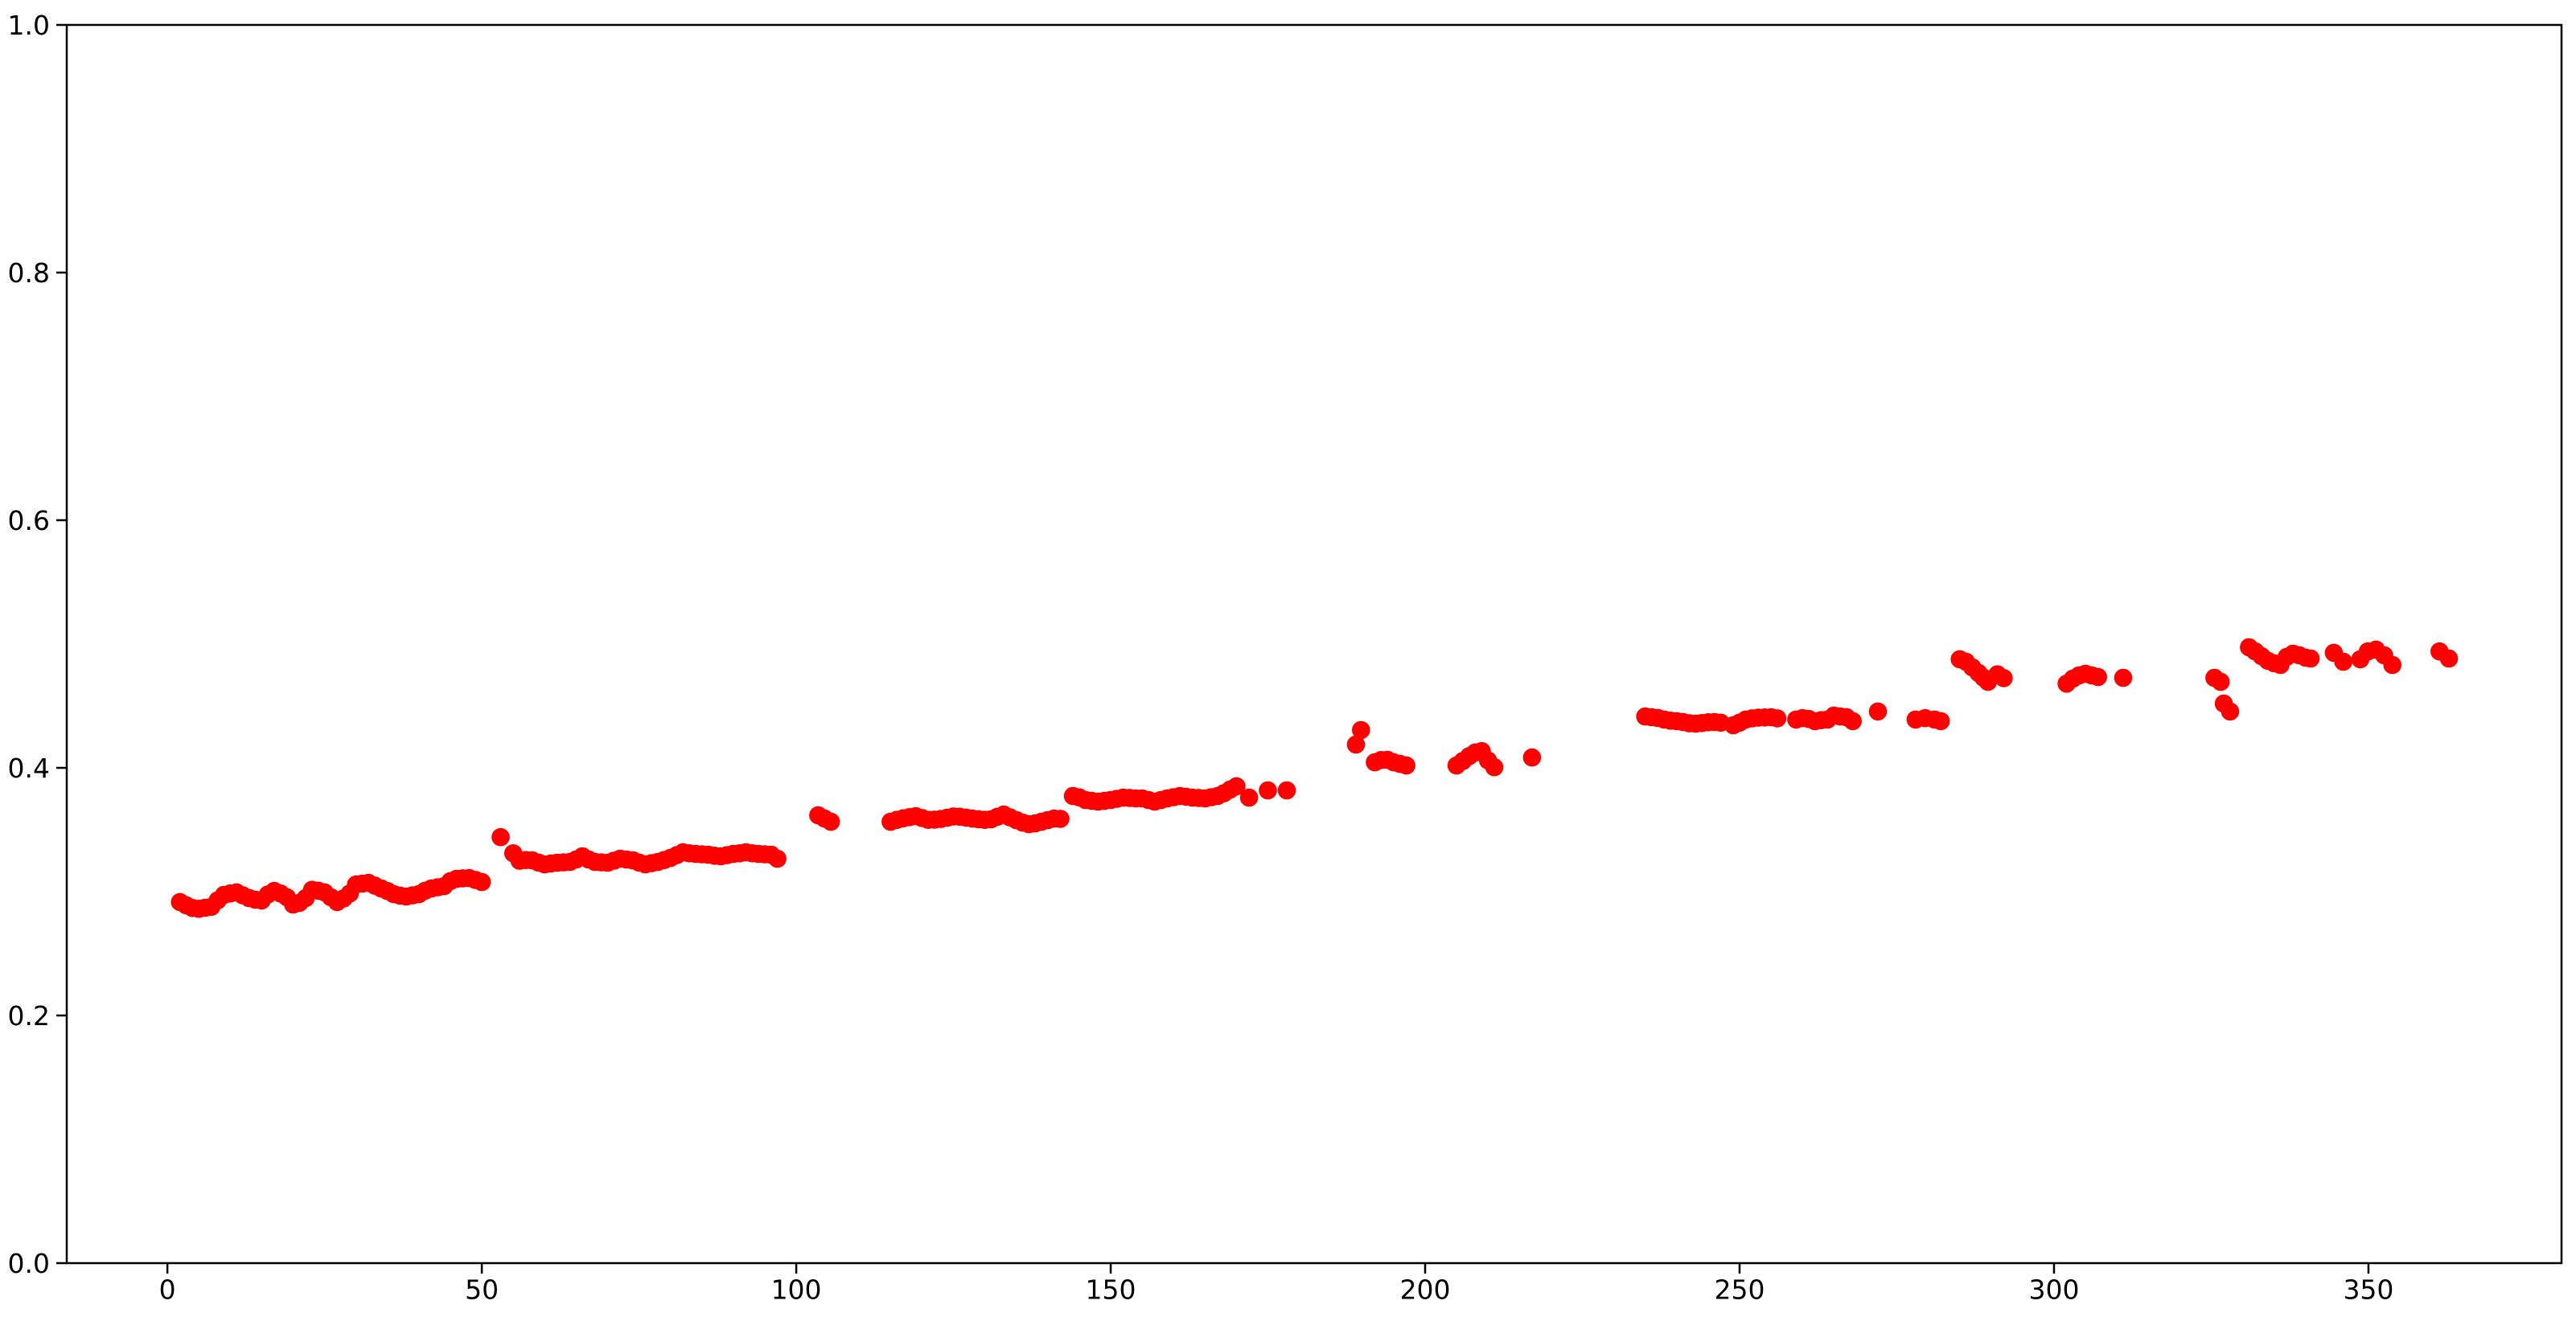 This screenshot has height=1317, width=2576. Describe the element at coordinates (167, 1290) in the screenshot. I see `x-tick-label: 0` at that location.